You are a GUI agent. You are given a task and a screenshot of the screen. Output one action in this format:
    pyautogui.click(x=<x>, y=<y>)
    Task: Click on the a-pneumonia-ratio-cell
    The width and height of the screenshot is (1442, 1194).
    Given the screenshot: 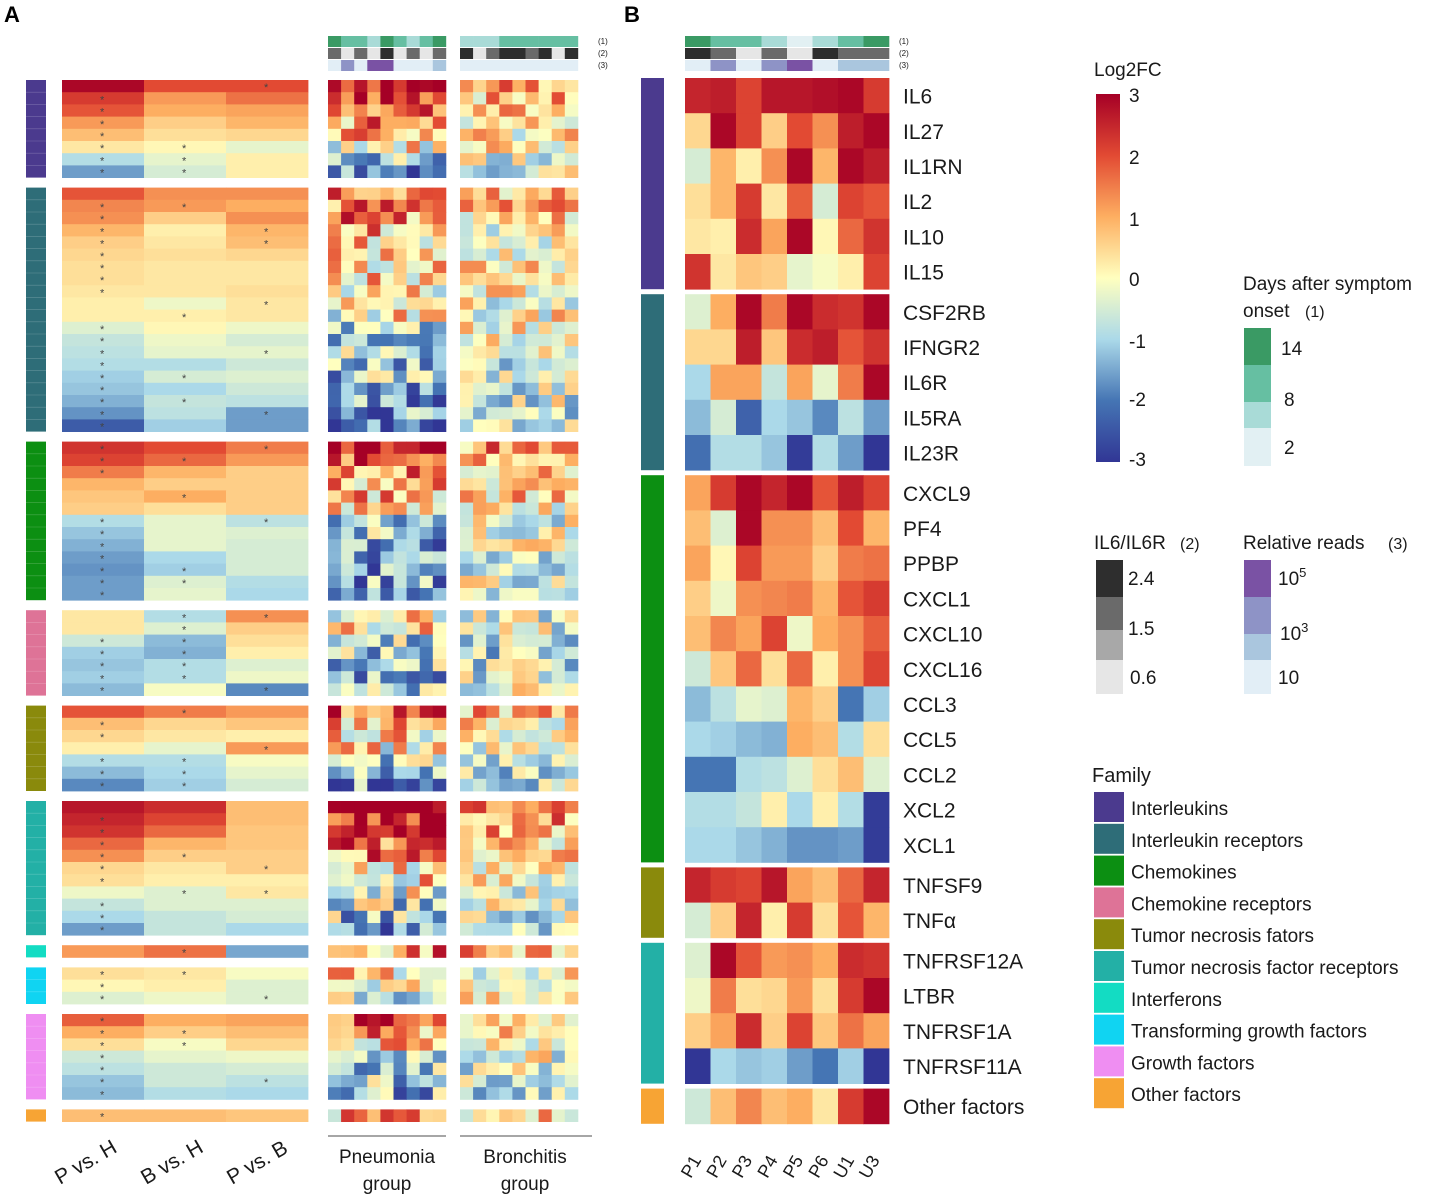 What is the action you would take?
    pyautogui.click(x=387, y=53)
    